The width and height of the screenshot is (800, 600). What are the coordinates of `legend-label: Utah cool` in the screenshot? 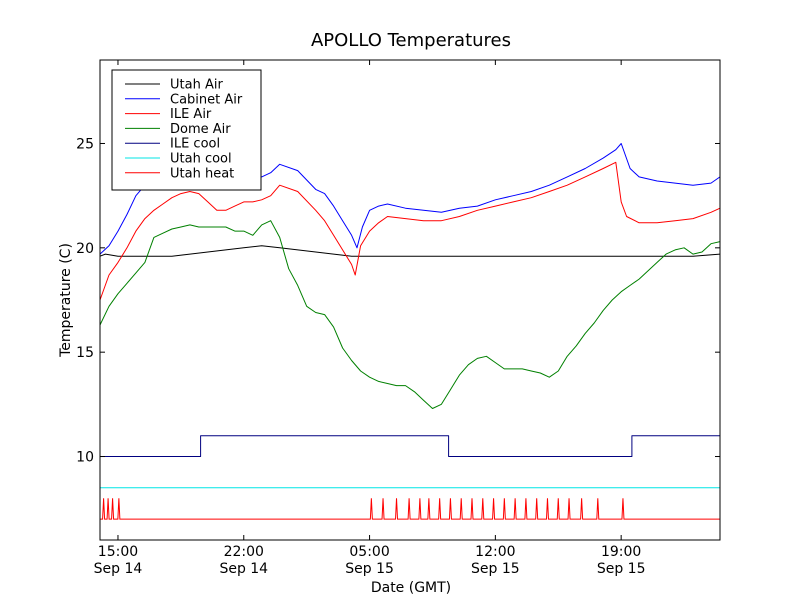 It's located at (201, 159).